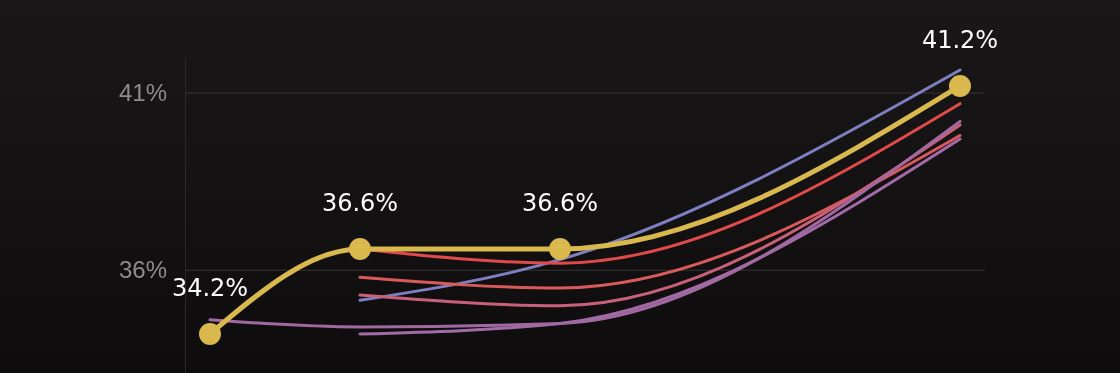 The width and height of the screenshot is (1120, 373). I want to click on data-label: 34.2%, so click(210, 288).